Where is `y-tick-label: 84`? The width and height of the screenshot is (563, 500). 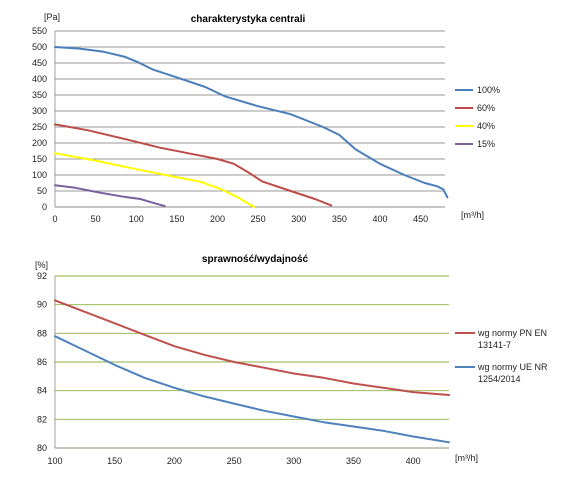 y-tick-label: 84 is located at coordinates (42, 391).